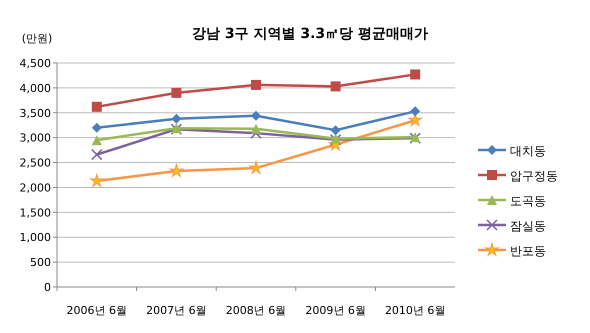 The width and height of the screenshot is (590, 333). What do you see at coordinates (37, 38) in the screenshot?
I see `y-axis-title: (만원)` at bounding box center [37, 38].